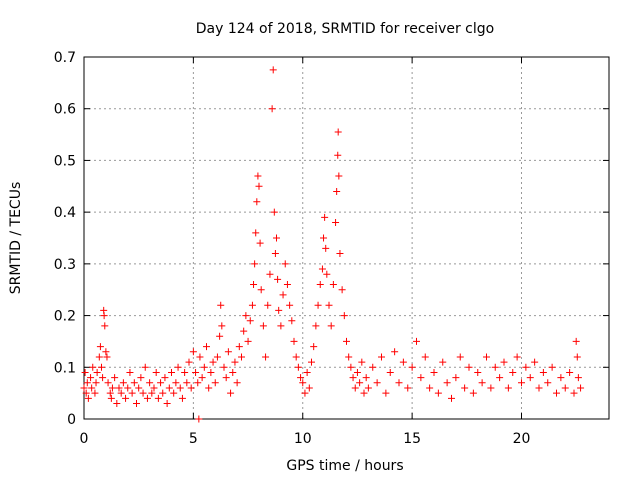  What do you see at coordinates (303, 439) in the screenshot?
I see `x-tick-label: 10` at bounding box center [303, 439].